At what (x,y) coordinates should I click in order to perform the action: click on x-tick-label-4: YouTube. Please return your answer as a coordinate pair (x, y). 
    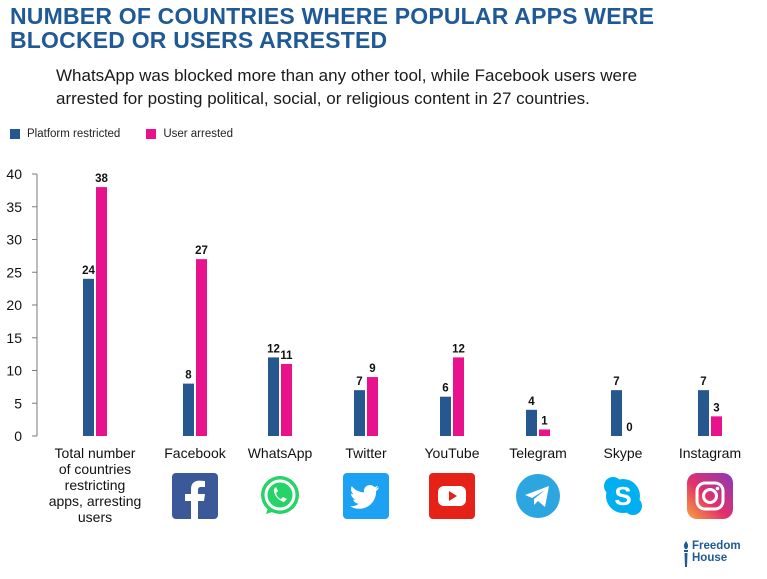
    Looking at the image, I should click on (452, 453).